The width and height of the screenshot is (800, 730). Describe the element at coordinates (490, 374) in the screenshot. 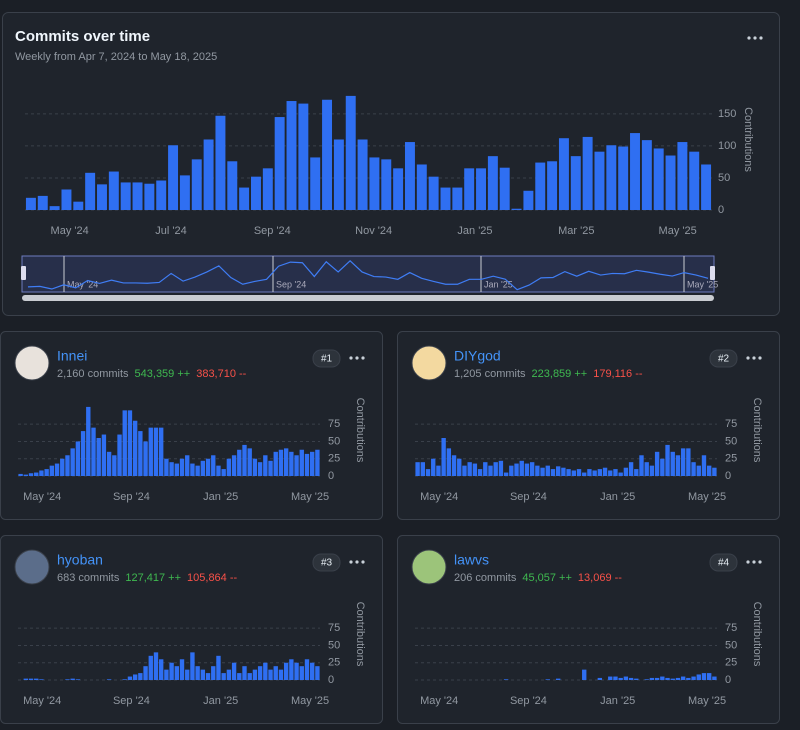

I see `commits: 1,205 commits` at that location.